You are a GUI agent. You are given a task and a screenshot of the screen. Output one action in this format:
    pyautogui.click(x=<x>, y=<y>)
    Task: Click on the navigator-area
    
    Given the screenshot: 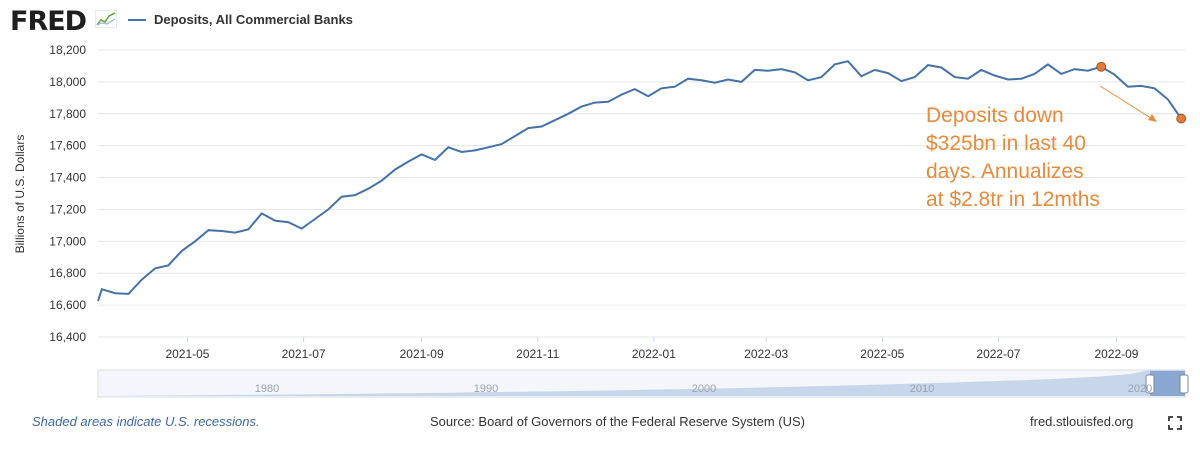 What is the action you would take?
    pyautogui.click(x=641, y=383)
    